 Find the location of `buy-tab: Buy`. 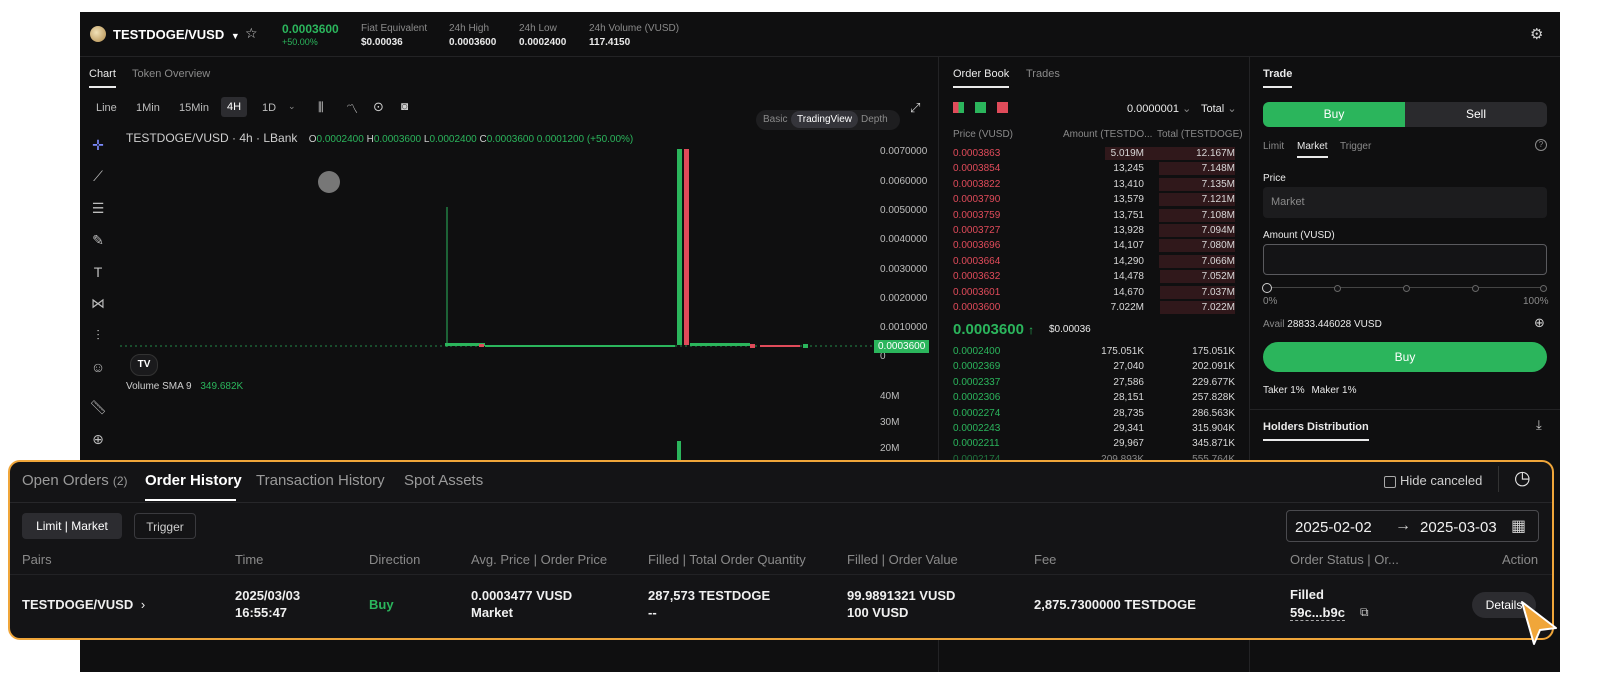

buy-tab: Buy is located at coordinates (1334, 114).